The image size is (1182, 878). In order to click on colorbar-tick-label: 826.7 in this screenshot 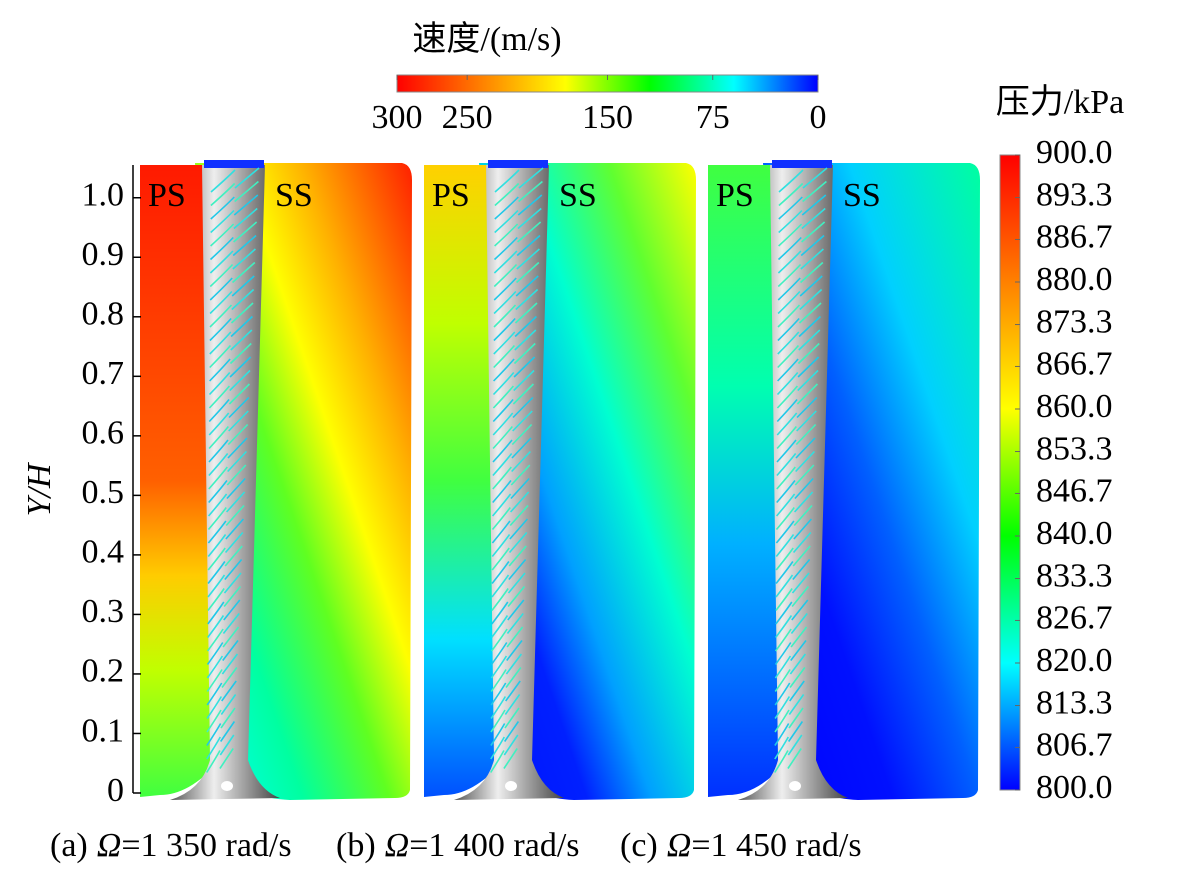, I will do `click(1074, 617)`.